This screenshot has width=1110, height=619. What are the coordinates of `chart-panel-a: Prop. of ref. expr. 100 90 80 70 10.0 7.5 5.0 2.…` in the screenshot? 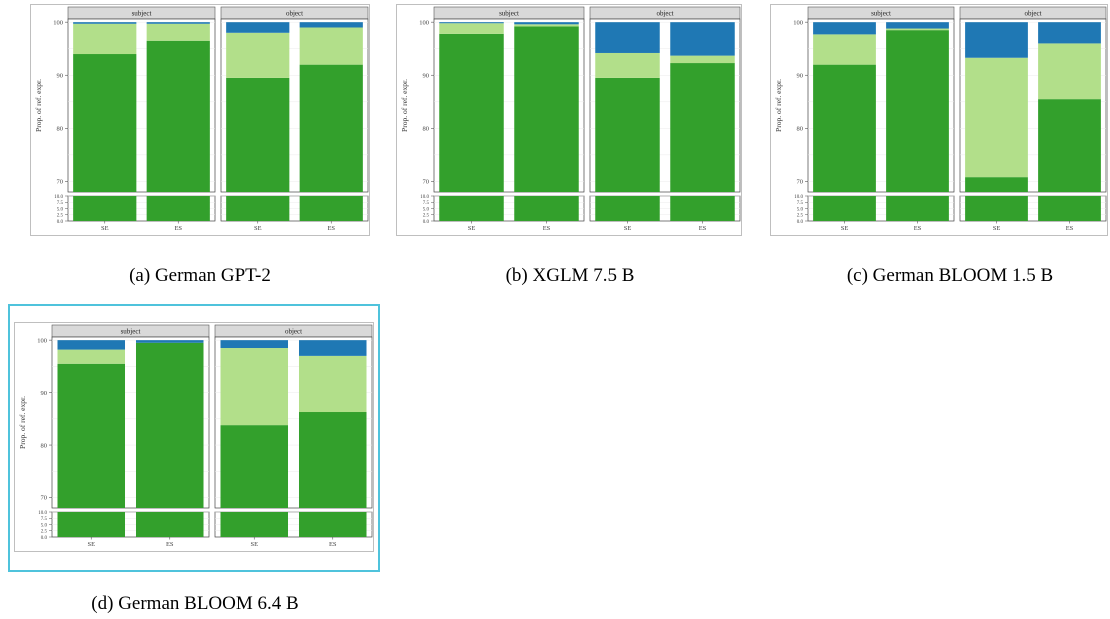 It's located at (200, 120).